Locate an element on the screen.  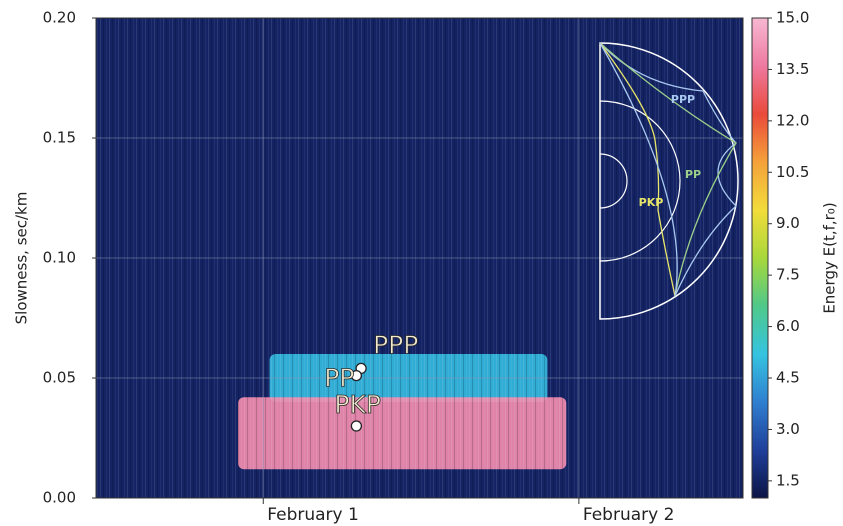
y-tick-label: 0.05 is located at coordinates (59, 378).